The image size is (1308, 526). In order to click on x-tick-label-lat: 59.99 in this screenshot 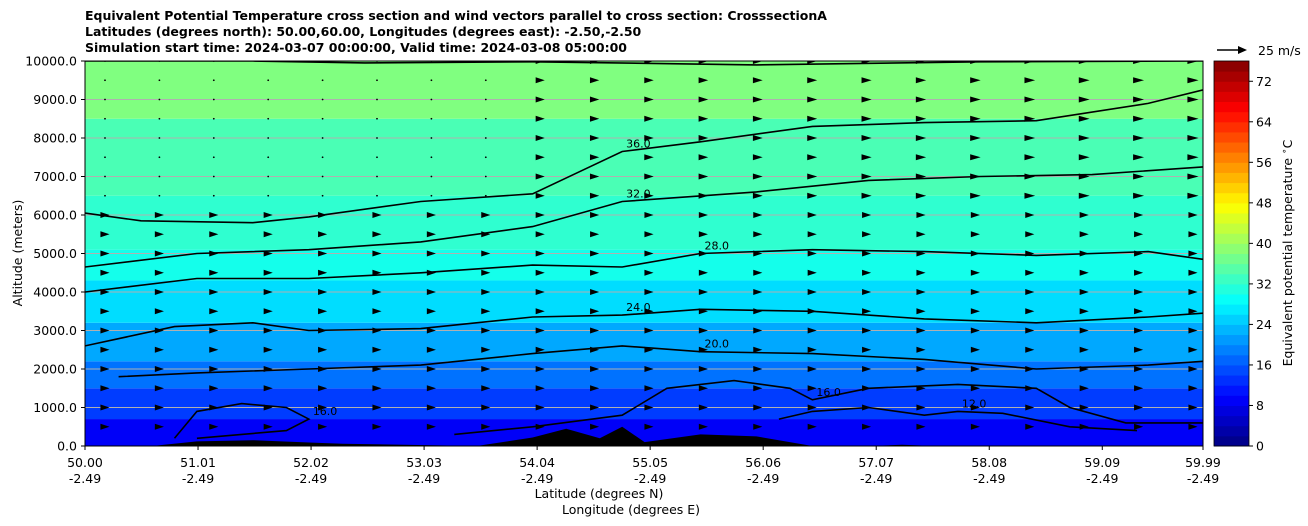, I will do `click(1203, 462)`.